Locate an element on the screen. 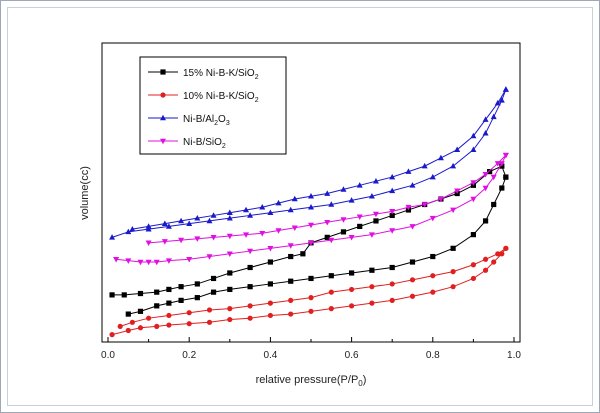  x-tick-label: 0.8 is located at coordinates (433, 355).